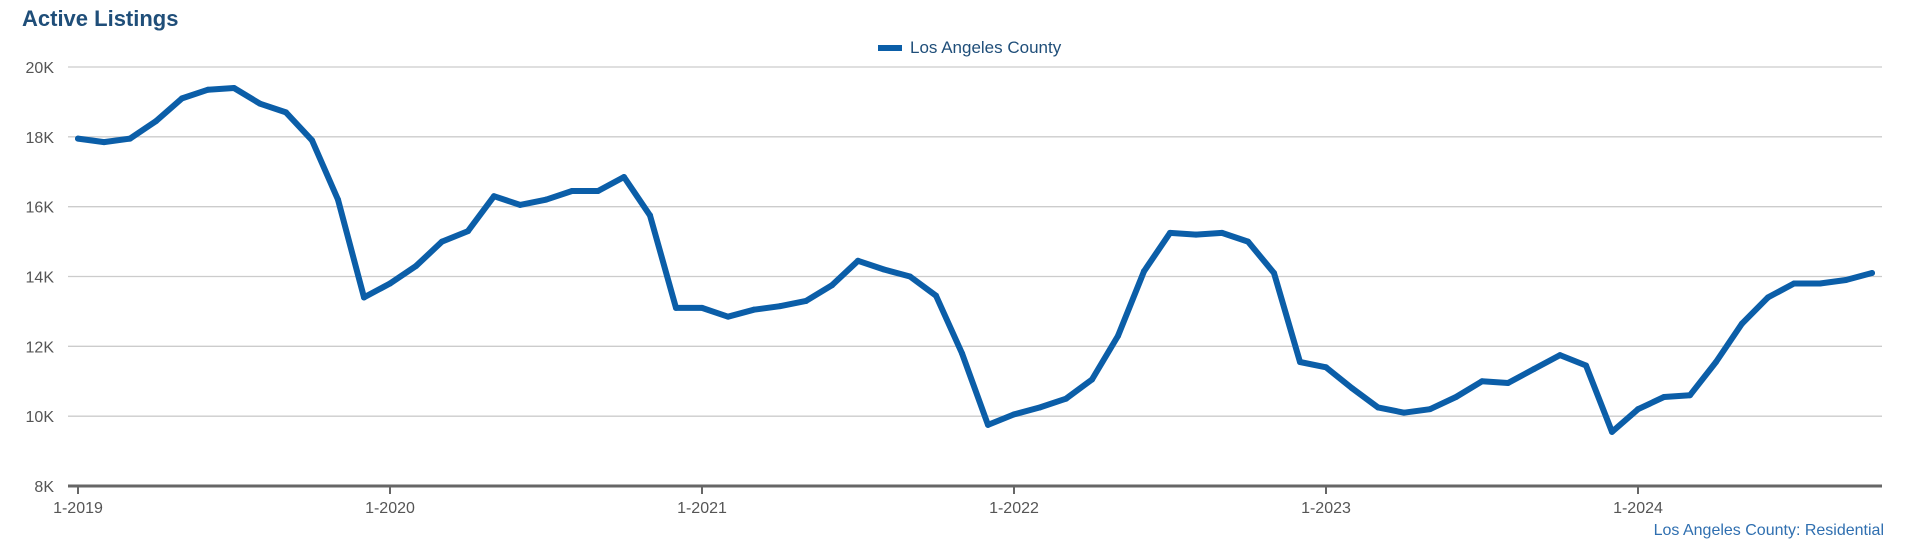 The width and height of the screenshot is (1920, 542). Describe the element at coordinates (40, 68) in the screenshot. I see `y-tick-label: 20K` at that location.